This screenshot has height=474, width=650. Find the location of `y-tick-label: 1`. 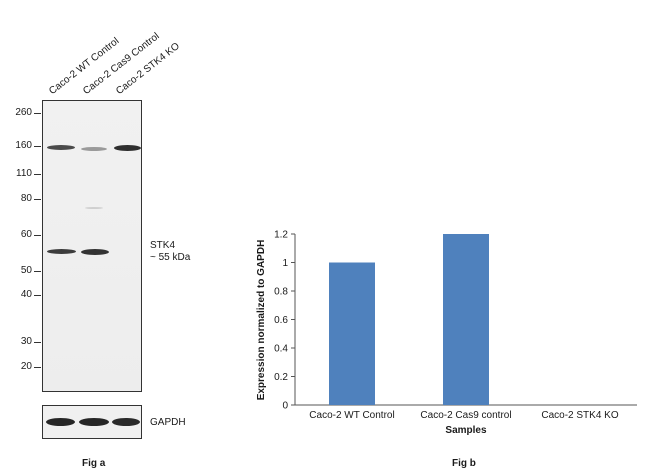

y-tick-label: 1 is located at coordinates (285, 263).